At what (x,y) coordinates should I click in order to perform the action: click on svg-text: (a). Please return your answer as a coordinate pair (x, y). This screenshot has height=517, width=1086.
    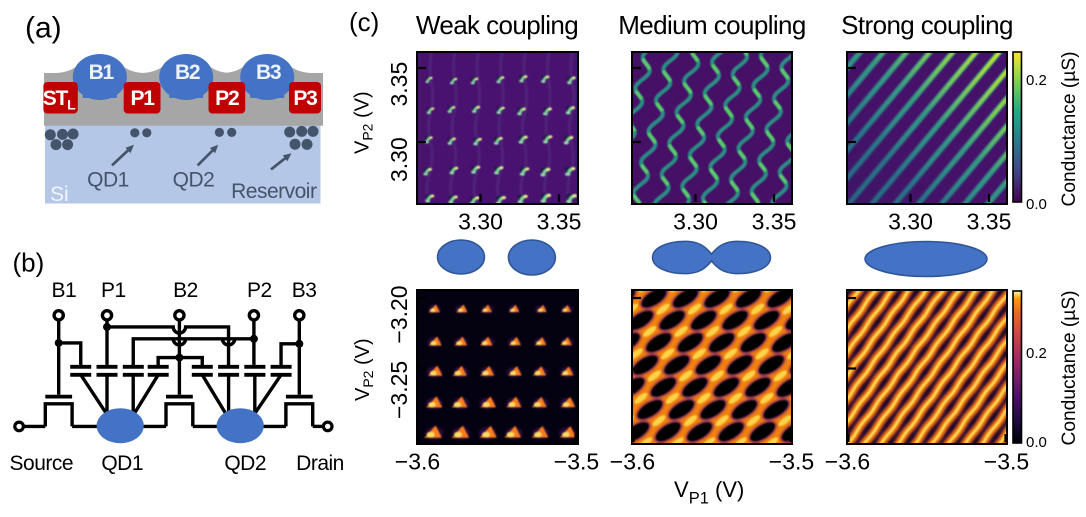
    Looking at the image, I should click on (43, 28).